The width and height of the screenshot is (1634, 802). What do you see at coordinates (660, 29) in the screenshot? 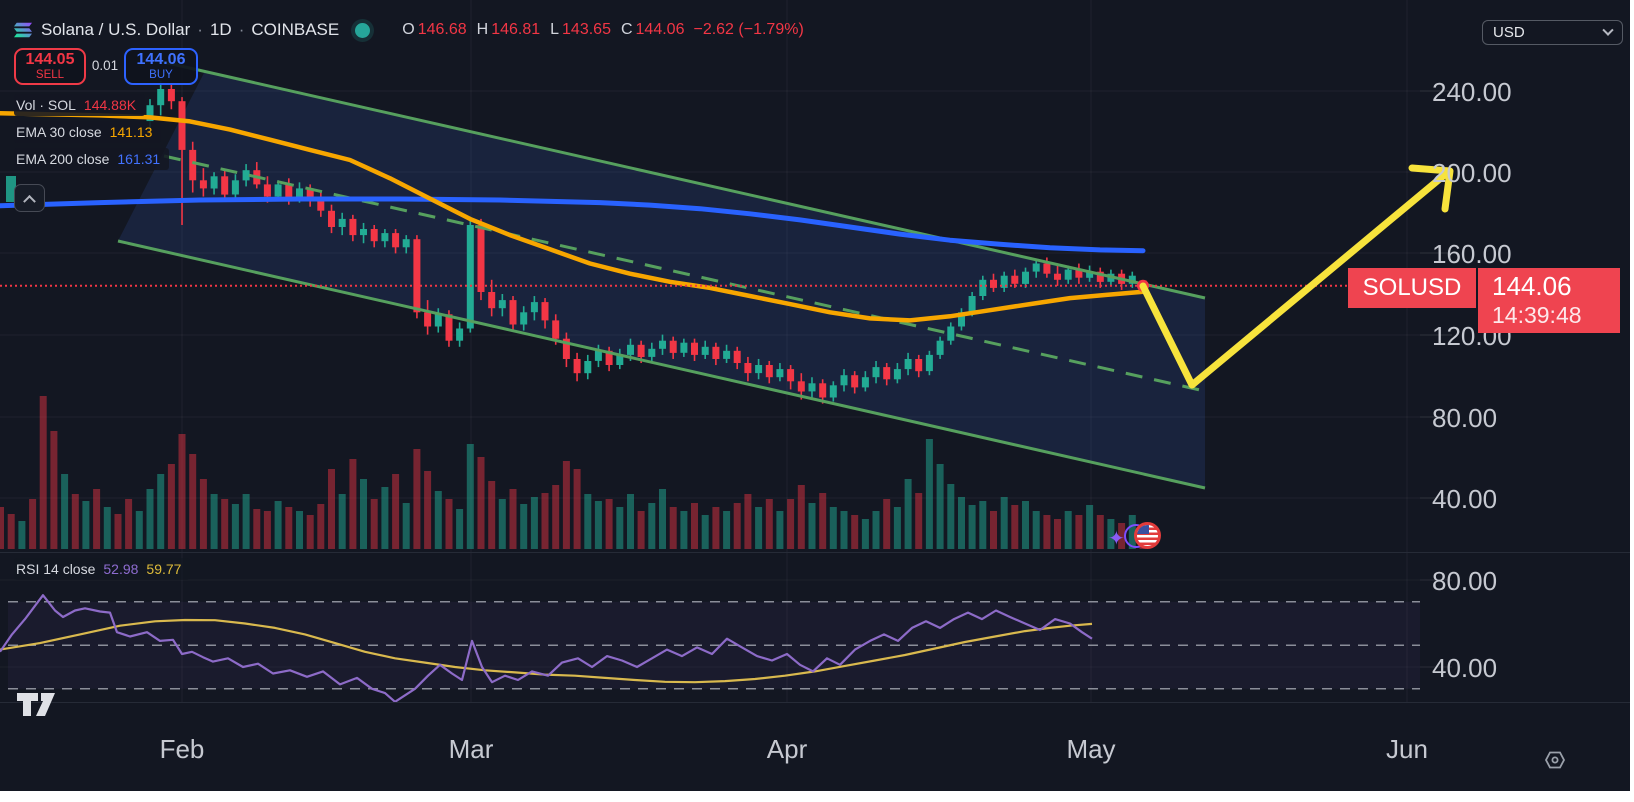
I see `close-value: 144.06` at bounding box center [660, 29].